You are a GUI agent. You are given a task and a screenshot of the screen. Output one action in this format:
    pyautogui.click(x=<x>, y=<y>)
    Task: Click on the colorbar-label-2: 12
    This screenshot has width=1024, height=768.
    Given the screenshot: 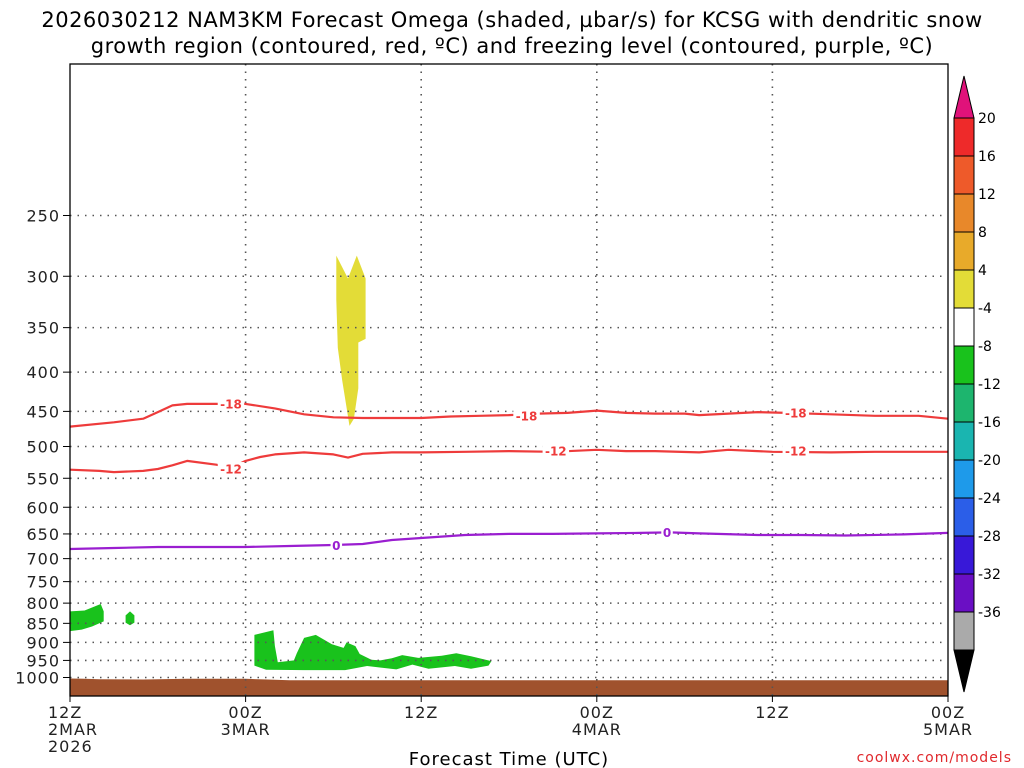 What is the action you would take?
    pyautogui.click(x=987, y=195)
    